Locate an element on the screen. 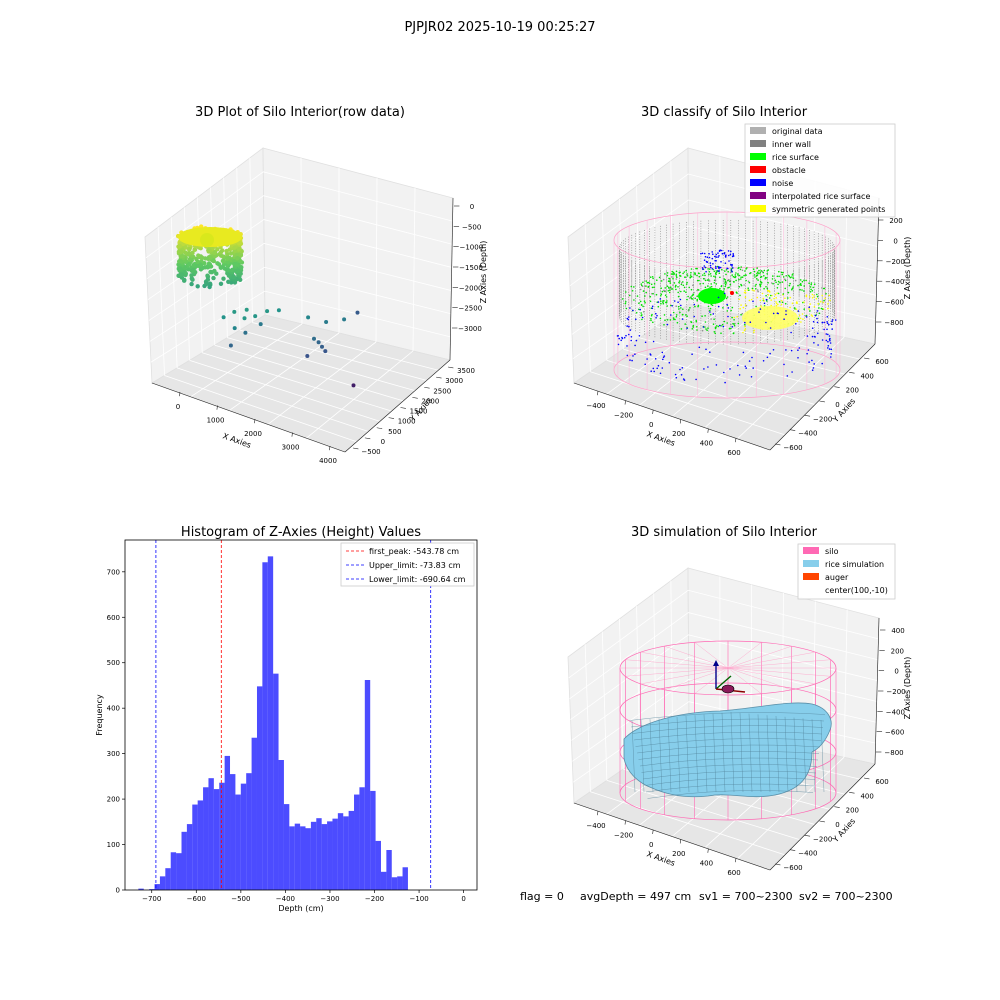 The height and width of the screenshot is (1000, 1000). y-tick-label: 3000 is located at coordinates (454, 381).